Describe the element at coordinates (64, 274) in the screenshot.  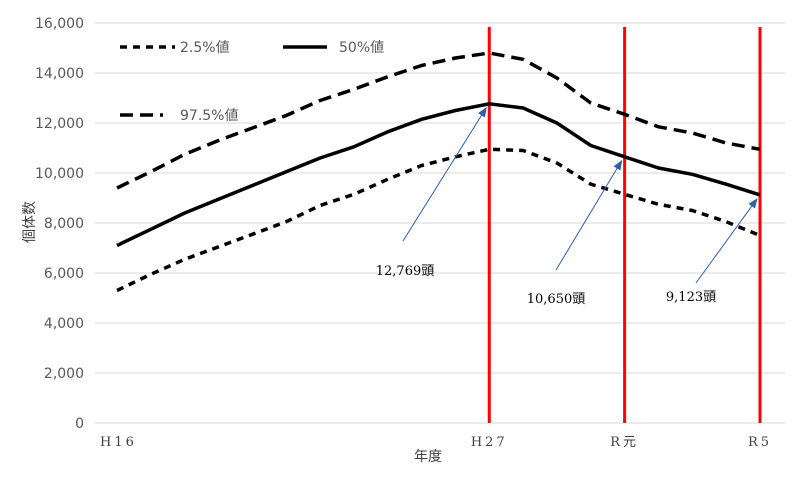
I see `y-tick-label: 6,000` at that location.